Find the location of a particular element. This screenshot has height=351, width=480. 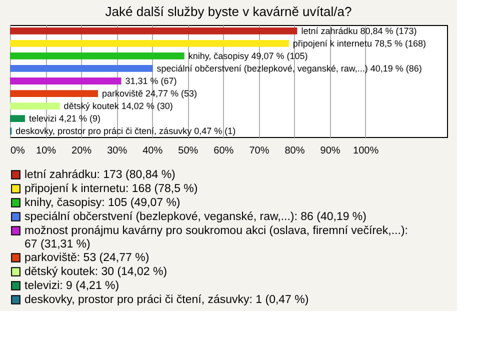

x-tick-label: 50% is located at coordinates (188, 151).